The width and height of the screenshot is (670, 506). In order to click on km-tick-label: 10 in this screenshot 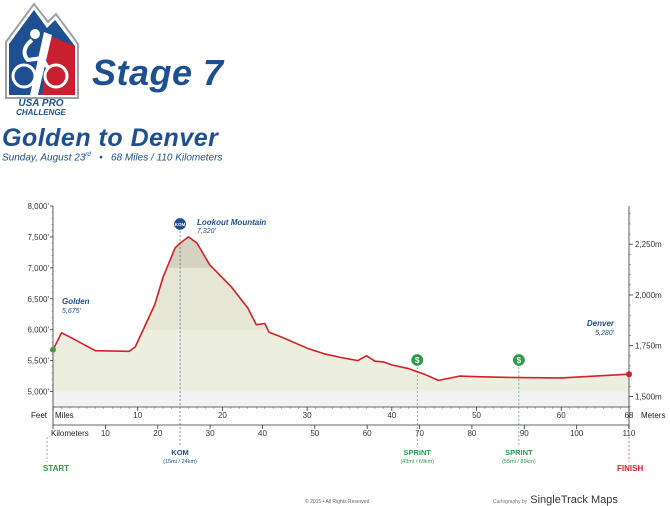, I will do `click(105, 433)`.